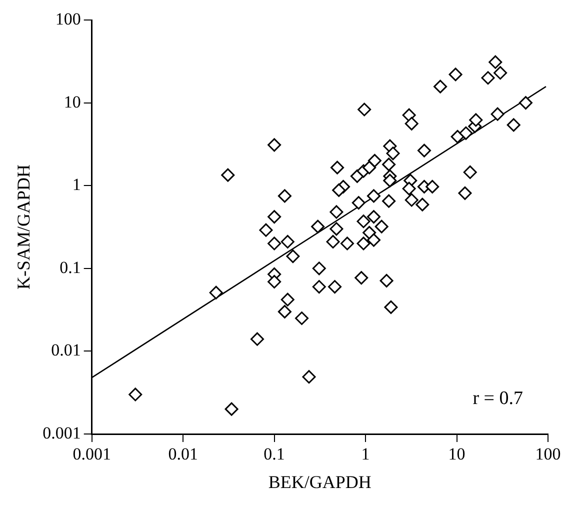  Describe the element at coordinates (70, 267) in the screenshot. I see `y-tick-label: 0.1` at that location.